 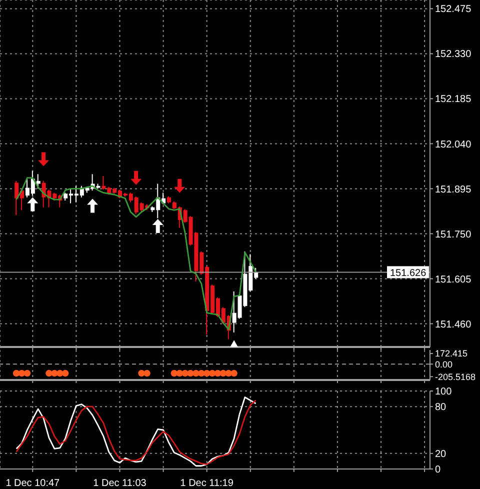 I want to click on y-tick-label: 0, so click(x=438, y=470).